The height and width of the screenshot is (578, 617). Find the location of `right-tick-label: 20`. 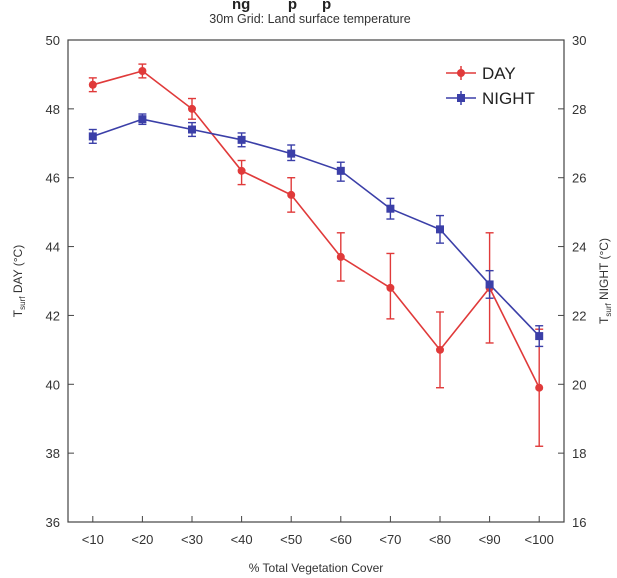

right-tick-label: 20 is located at coordinates (579, 384).